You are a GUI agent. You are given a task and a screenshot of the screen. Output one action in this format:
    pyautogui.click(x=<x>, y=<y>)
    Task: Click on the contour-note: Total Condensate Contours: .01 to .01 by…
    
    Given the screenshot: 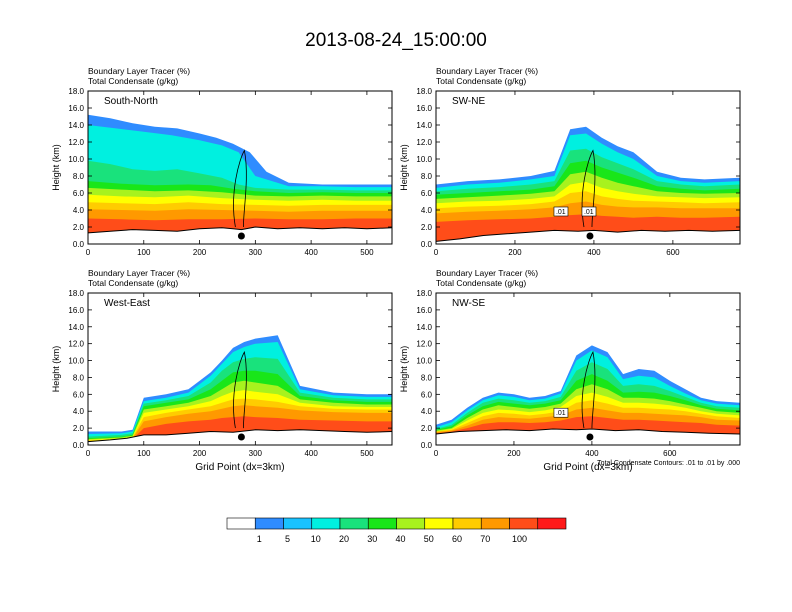 What is the action you would take?
    pyautogui.click(x=668, y=463)
    